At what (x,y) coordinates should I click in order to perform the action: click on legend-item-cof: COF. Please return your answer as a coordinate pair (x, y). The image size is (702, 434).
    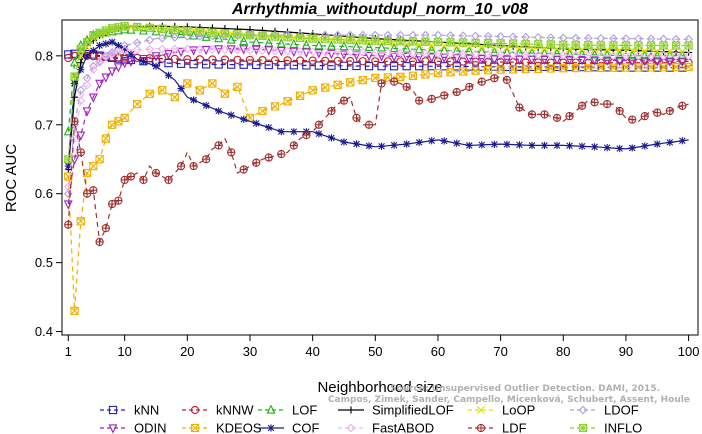
    Looking at the image, I should click on (289, 427).